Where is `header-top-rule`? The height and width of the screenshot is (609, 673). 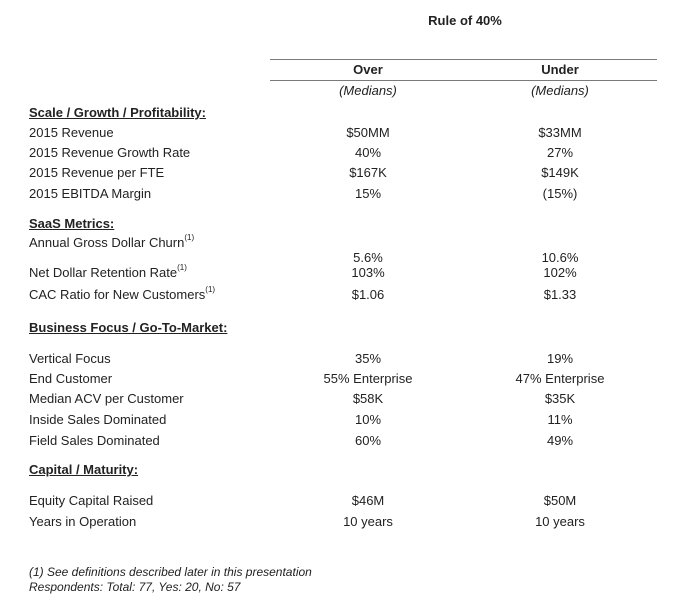 header-top-rule is located at coordinates (463, 59).